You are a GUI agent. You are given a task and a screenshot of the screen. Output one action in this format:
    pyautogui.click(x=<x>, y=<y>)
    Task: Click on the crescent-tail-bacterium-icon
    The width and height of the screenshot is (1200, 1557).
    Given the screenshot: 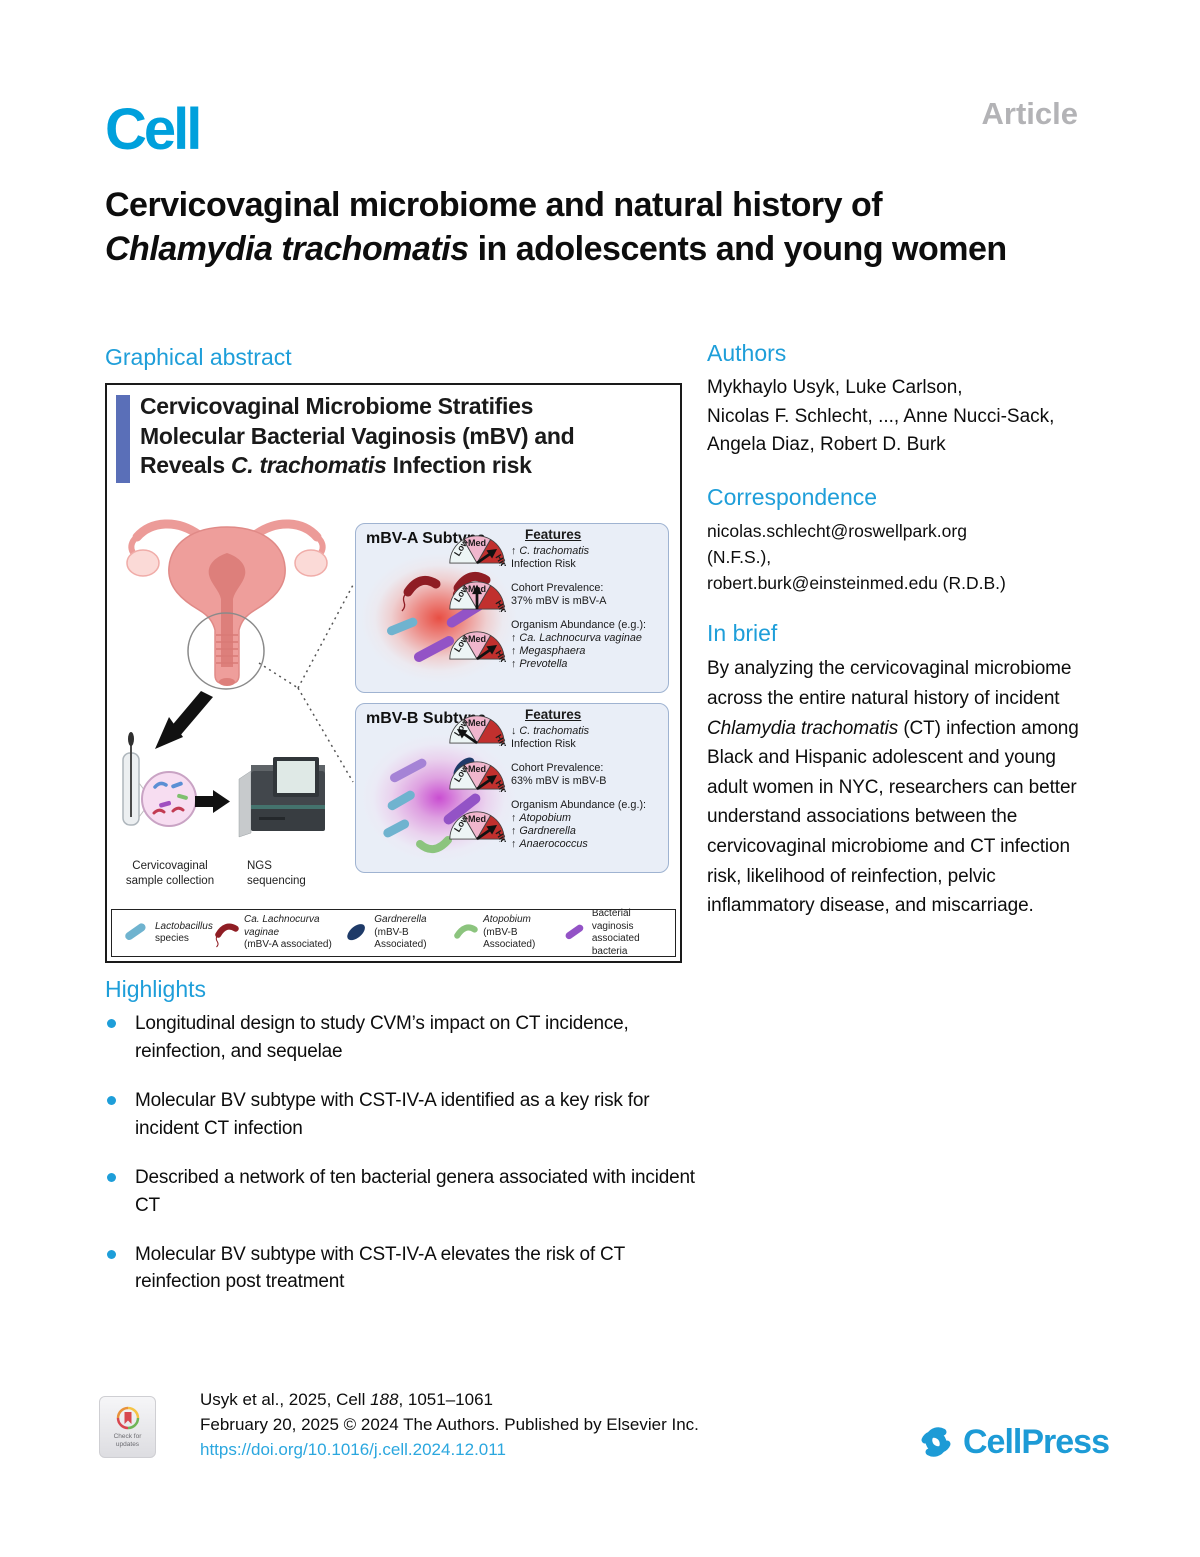 What is the action you would take?
    pyautogui.click(x=226, y=935)
    